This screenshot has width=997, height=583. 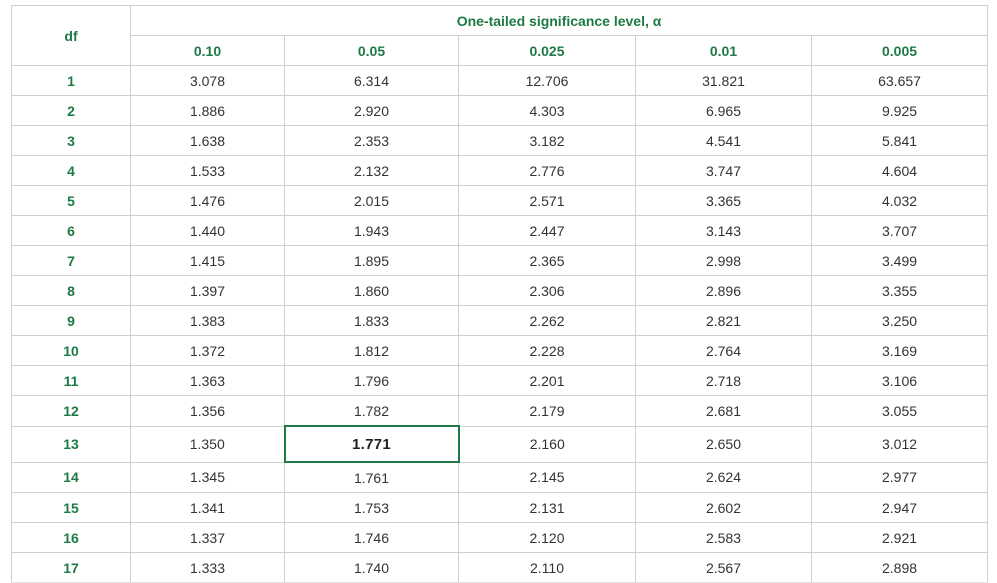 I want to click on critical-value-cell: 4.604, so click(x=899, y=170).